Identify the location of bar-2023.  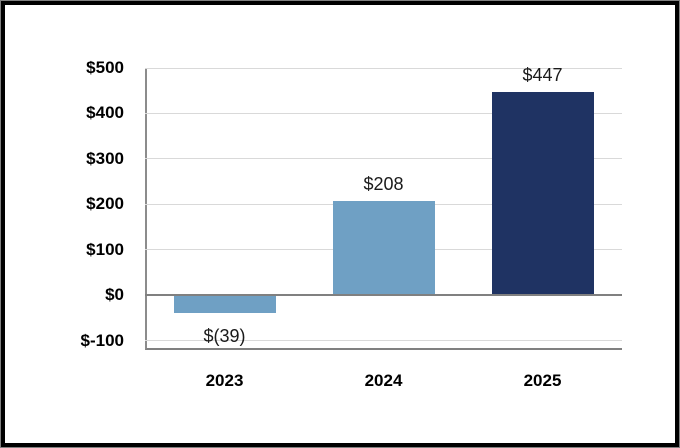
(224, 304).